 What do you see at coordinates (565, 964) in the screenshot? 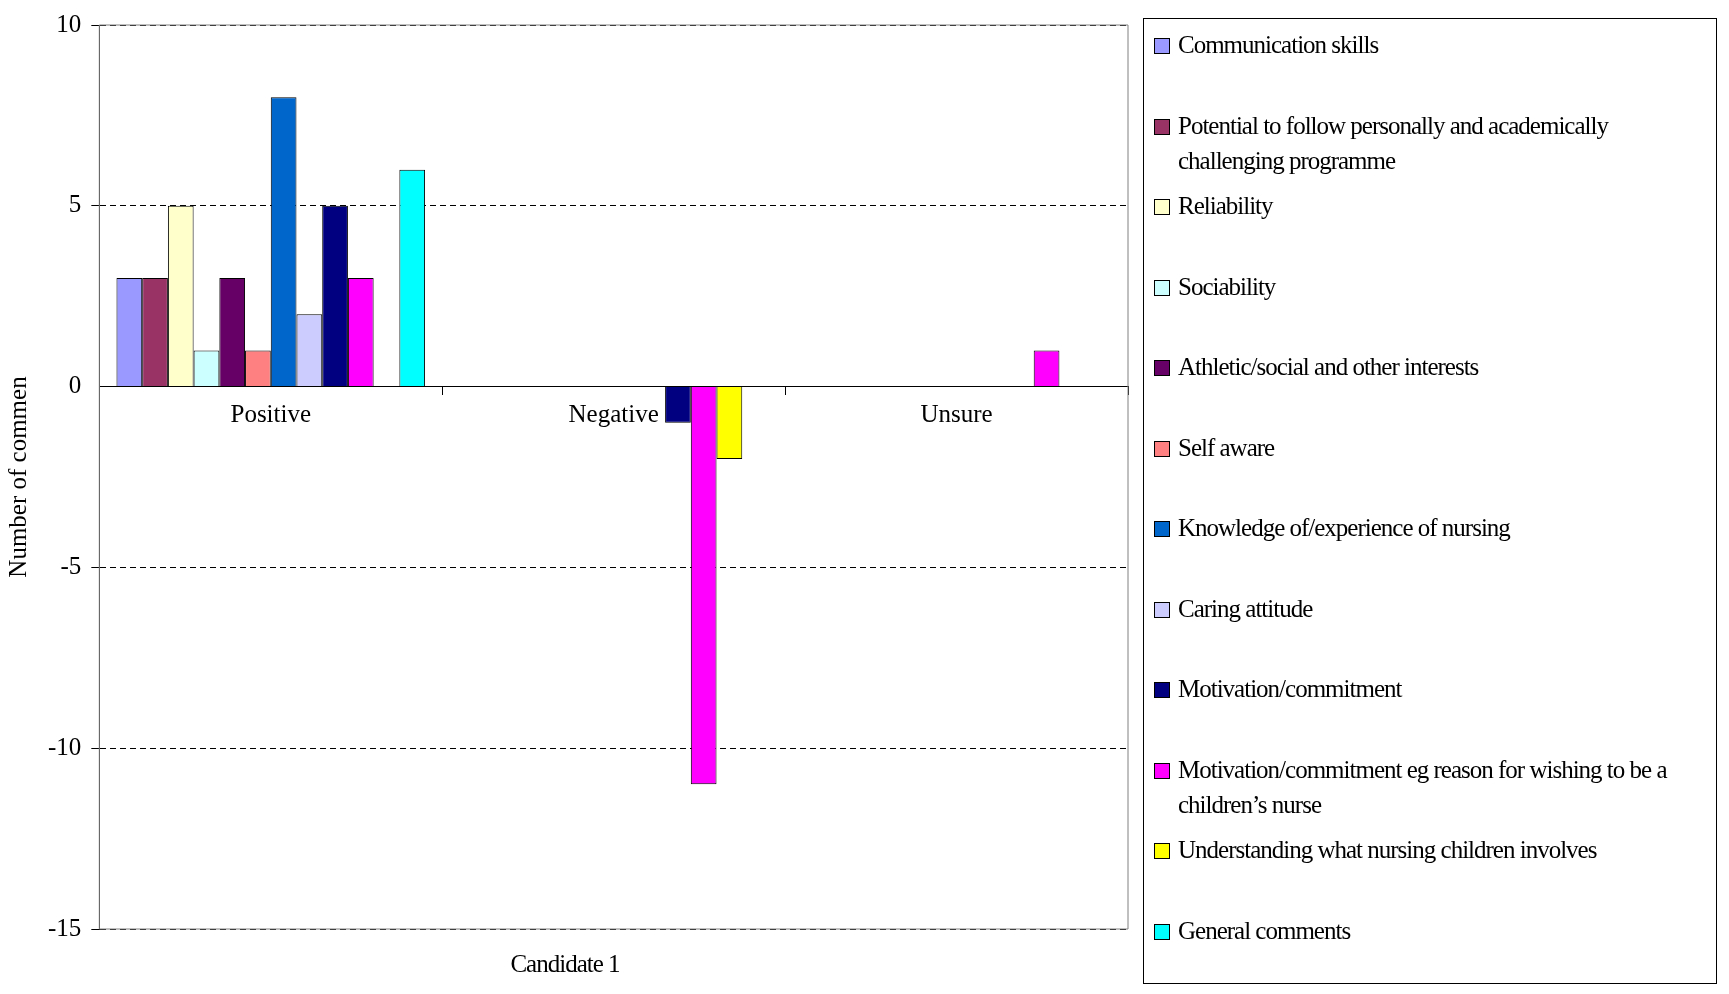
I see `x-axis-title: Candidate 1` at bounding box center [565, 964].